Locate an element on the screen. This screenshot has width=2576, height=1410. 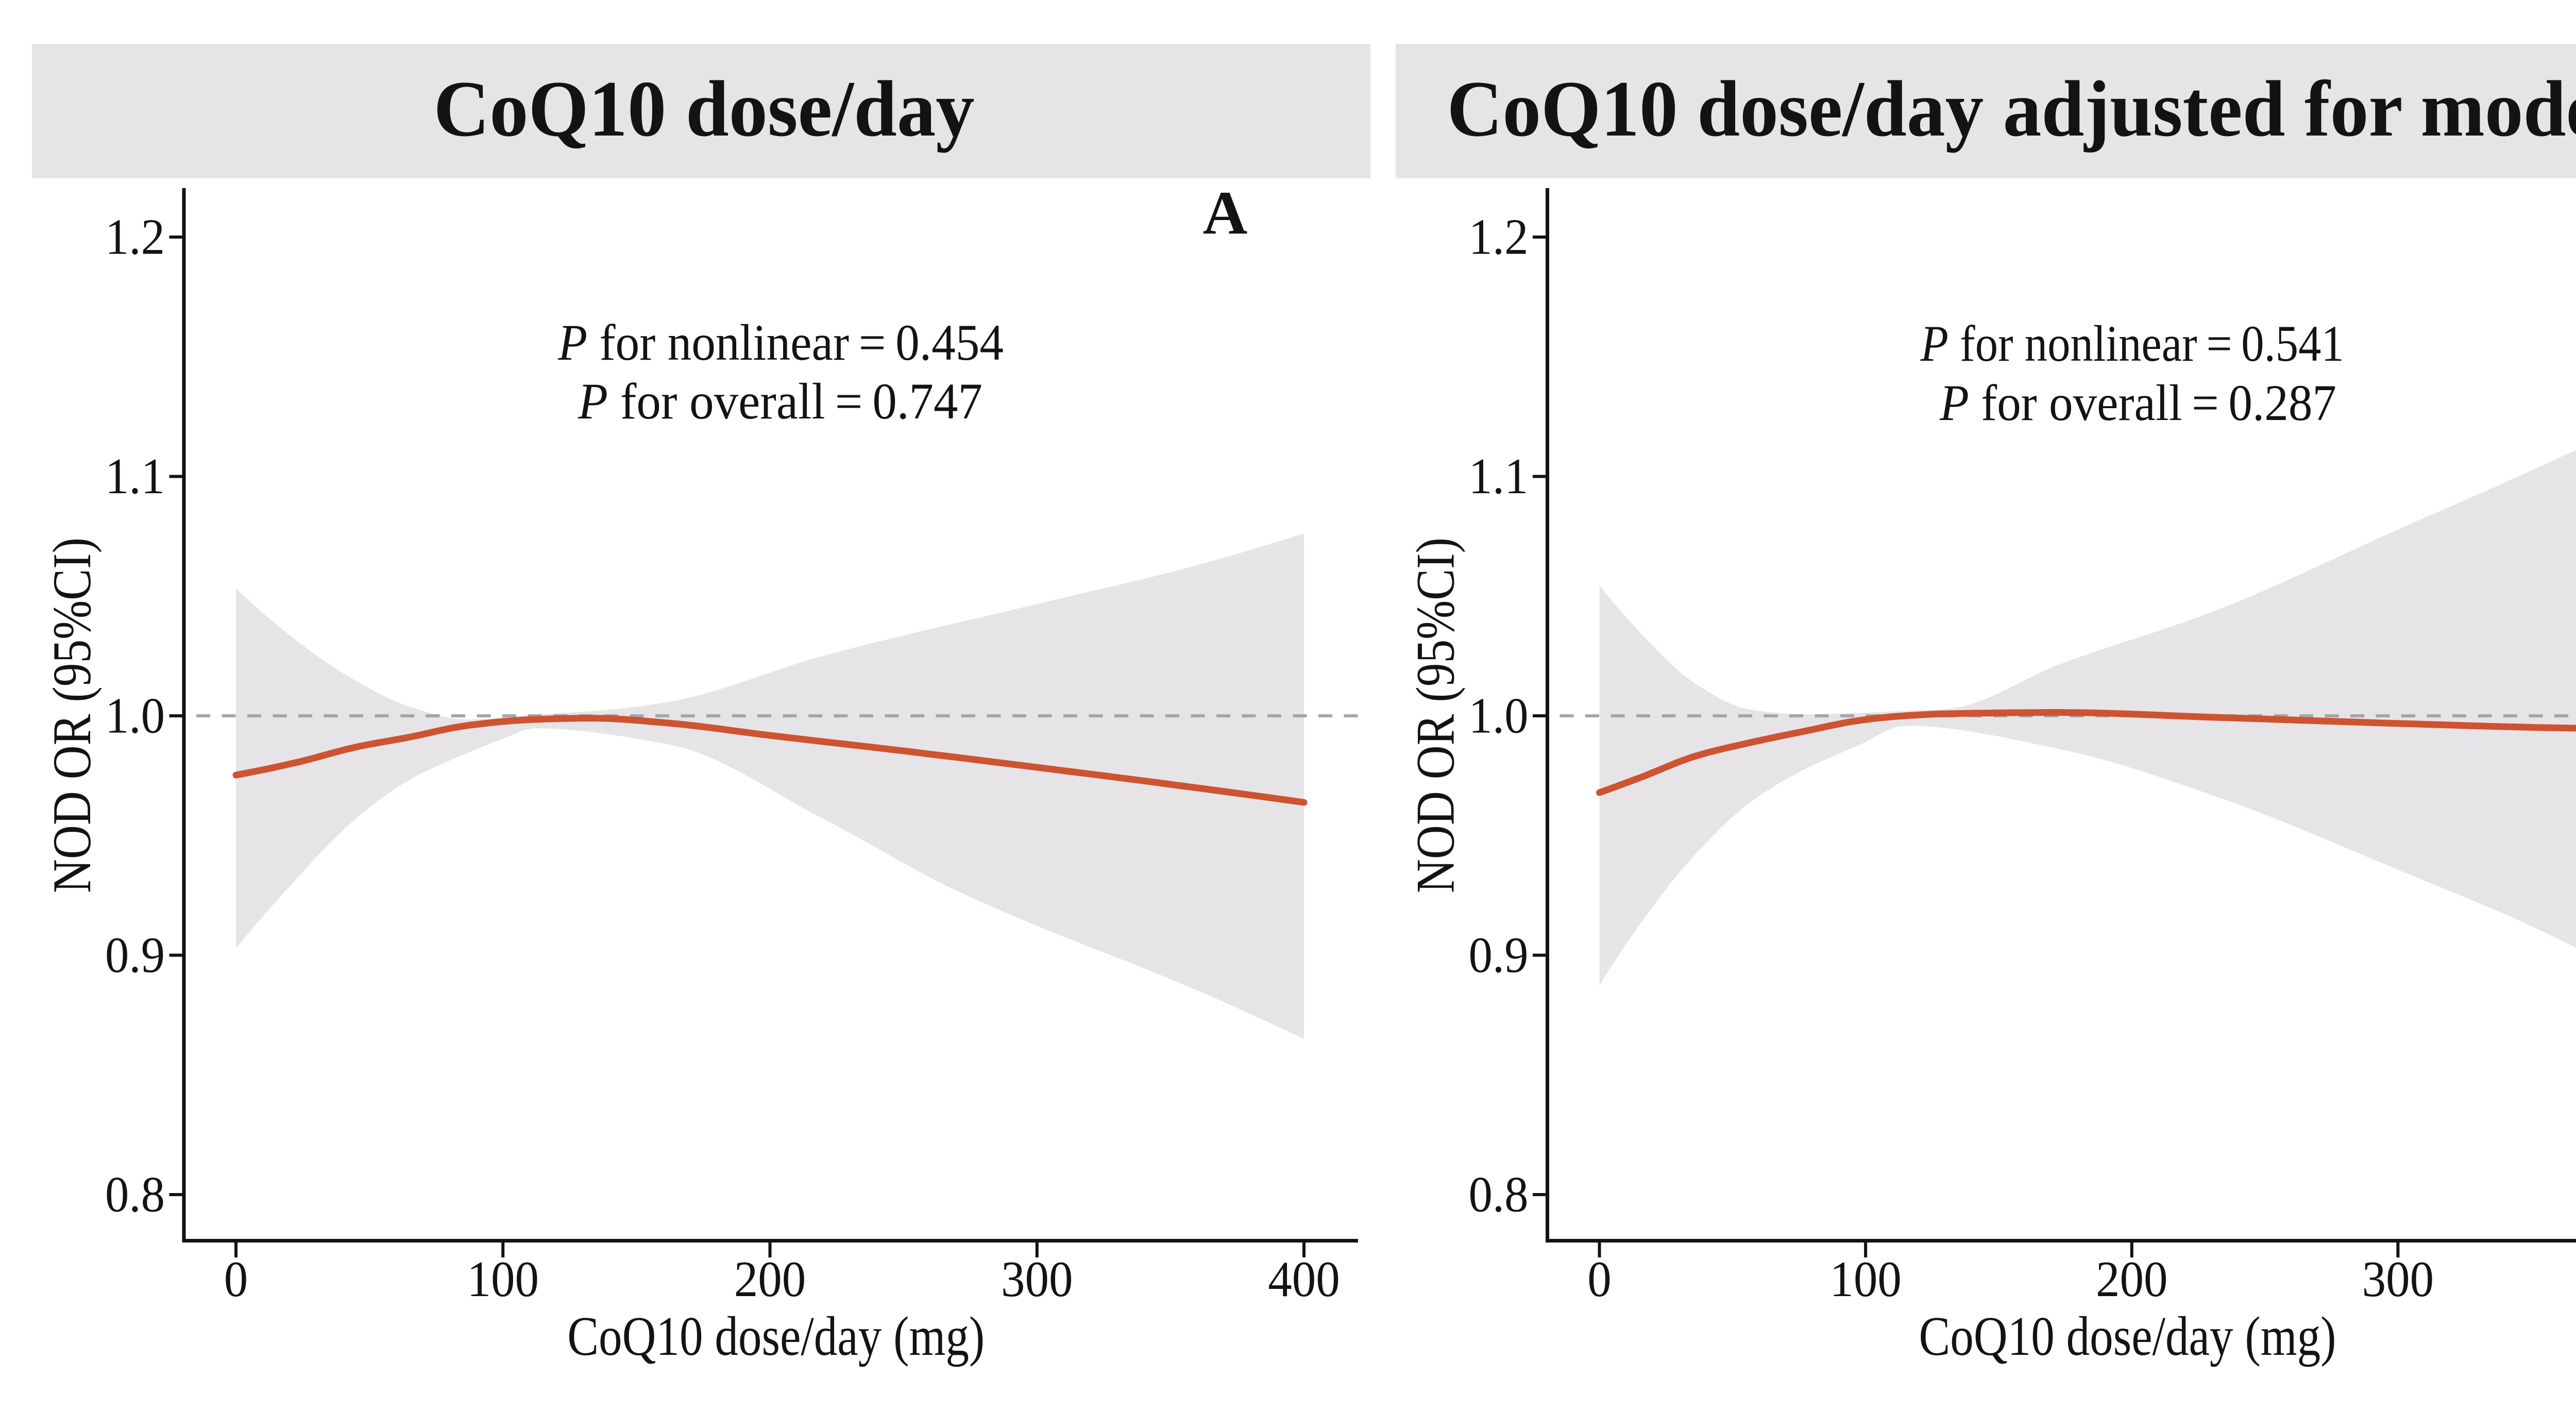
svg-text: P for overall = 0.287 is located at coordinates (2137, 402).